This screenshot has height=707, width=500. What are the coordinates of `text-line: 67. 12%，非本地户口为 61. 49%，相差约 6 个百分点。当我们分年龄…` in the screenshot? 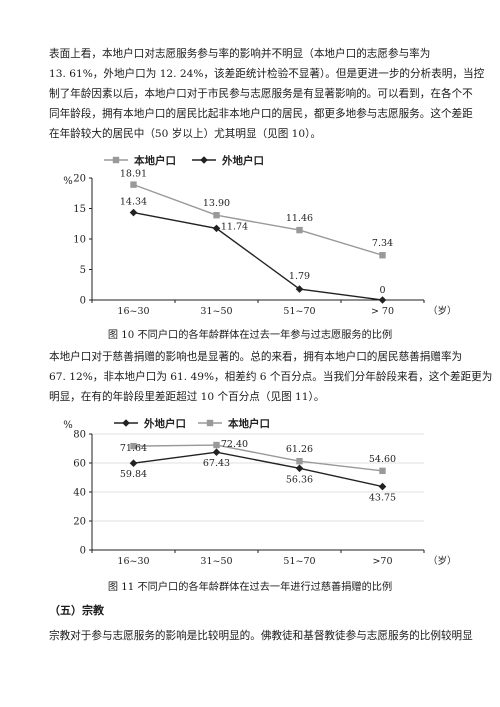 It's located at (271, 377).